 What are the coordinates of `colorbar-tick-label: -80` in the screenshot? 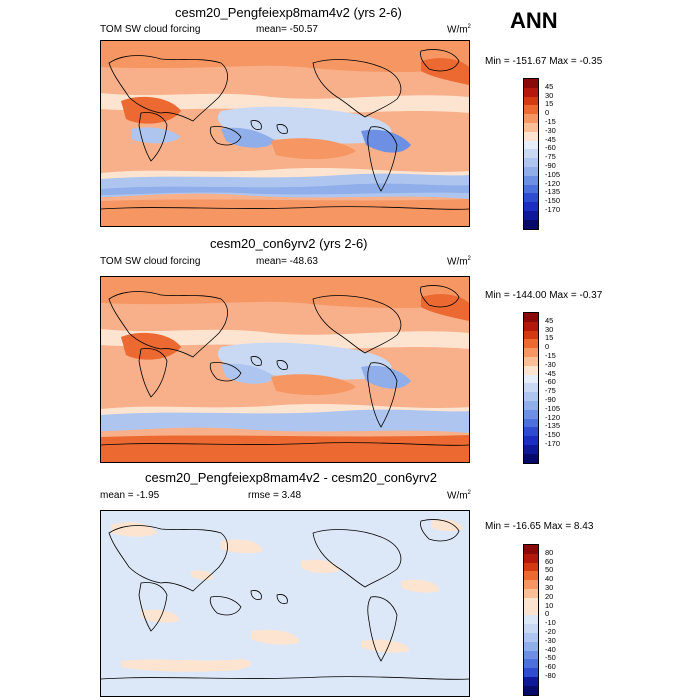 It's located at (550, 675).